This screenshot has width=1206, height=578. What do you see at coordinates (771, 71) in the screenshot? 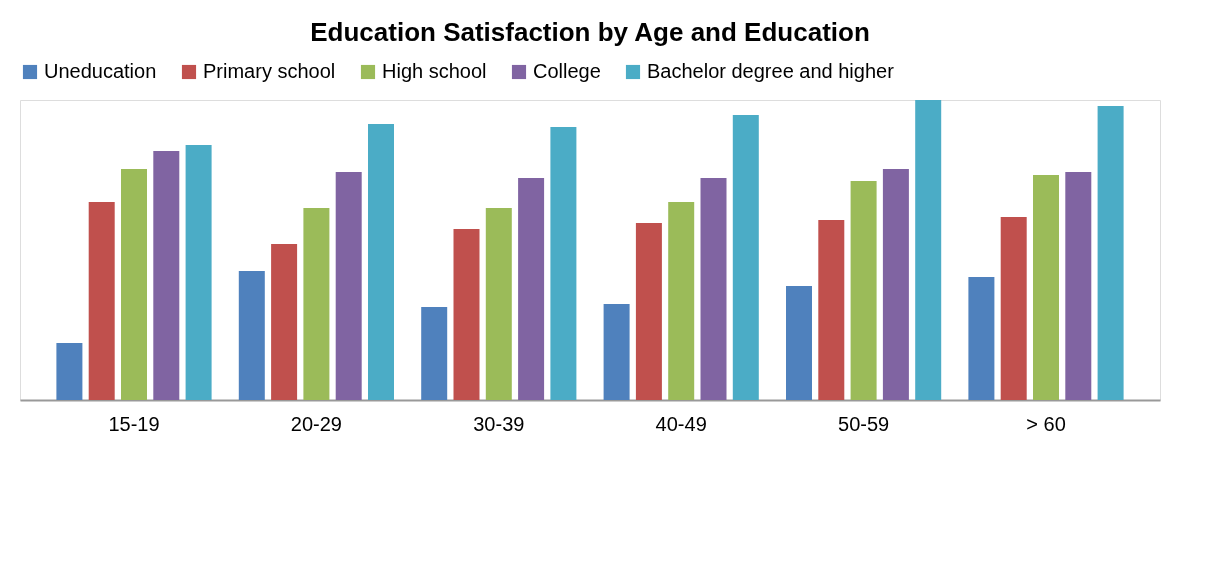
I see `legend-label: Bachelor degree and higher` at bounding box center [771, 71].